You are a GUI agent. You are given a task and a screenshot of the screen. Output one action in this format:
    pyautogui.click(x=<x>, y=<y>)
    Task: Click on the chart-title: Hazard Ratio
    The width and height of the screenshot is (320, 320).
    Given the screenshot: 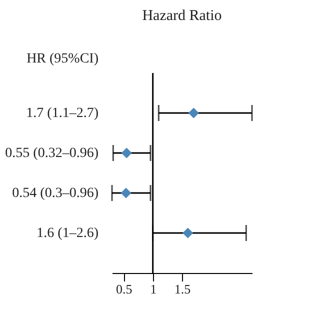 What is the action you would take?
    pyautogui.click(x=182, y=16)
    